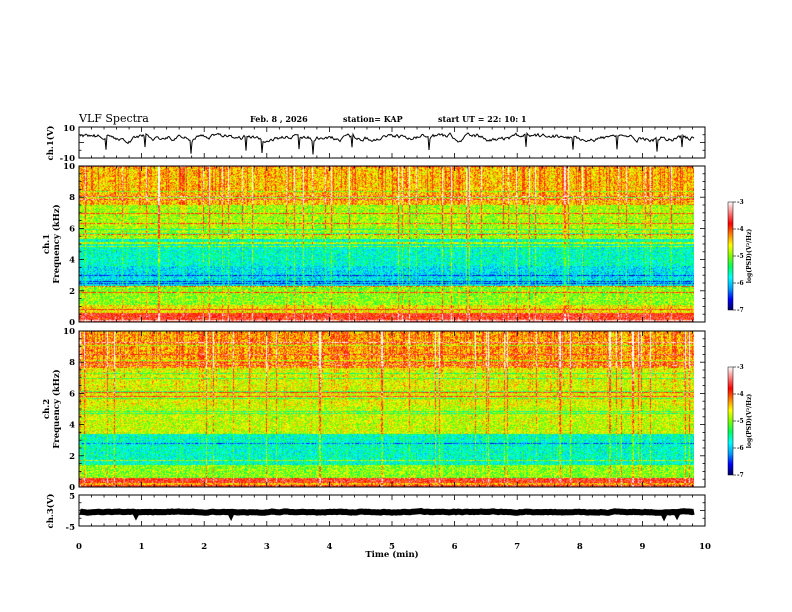 The image size is (792, 612). I want to click on ch1-colorbar-label: log(PSD)(V²/Hz), so click(749, 256).